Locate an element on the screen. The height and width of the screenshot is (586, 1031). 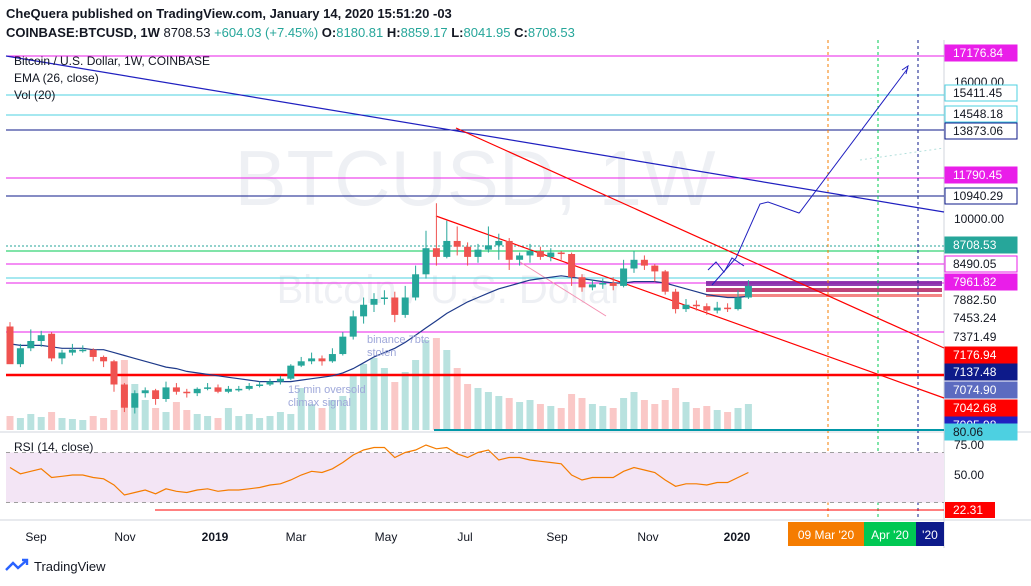
price-label-text: 7961.82 is located at coordinates (975, 282).